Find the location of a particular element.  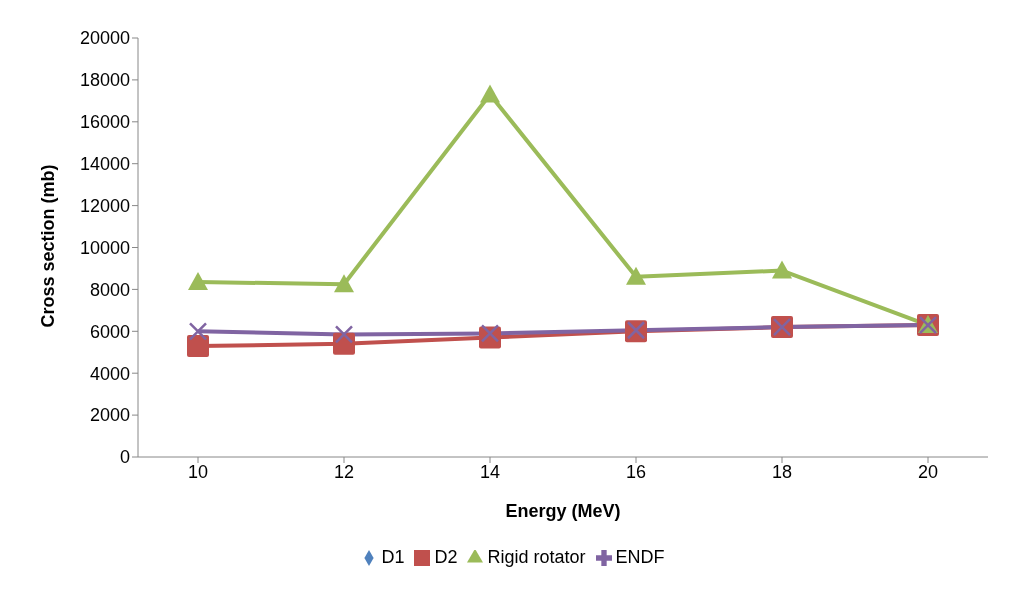

y-tick-label: 4000 is located at coordinates (109, 373).